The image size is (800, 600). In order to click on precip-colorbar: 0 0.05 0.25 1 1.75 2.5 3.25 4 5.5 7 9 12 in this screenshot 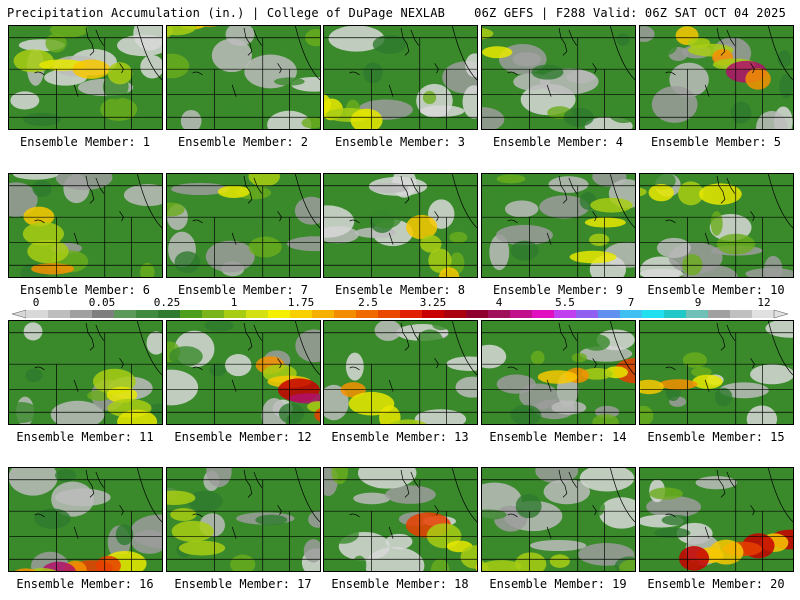, I will do `click(400, 307)`.